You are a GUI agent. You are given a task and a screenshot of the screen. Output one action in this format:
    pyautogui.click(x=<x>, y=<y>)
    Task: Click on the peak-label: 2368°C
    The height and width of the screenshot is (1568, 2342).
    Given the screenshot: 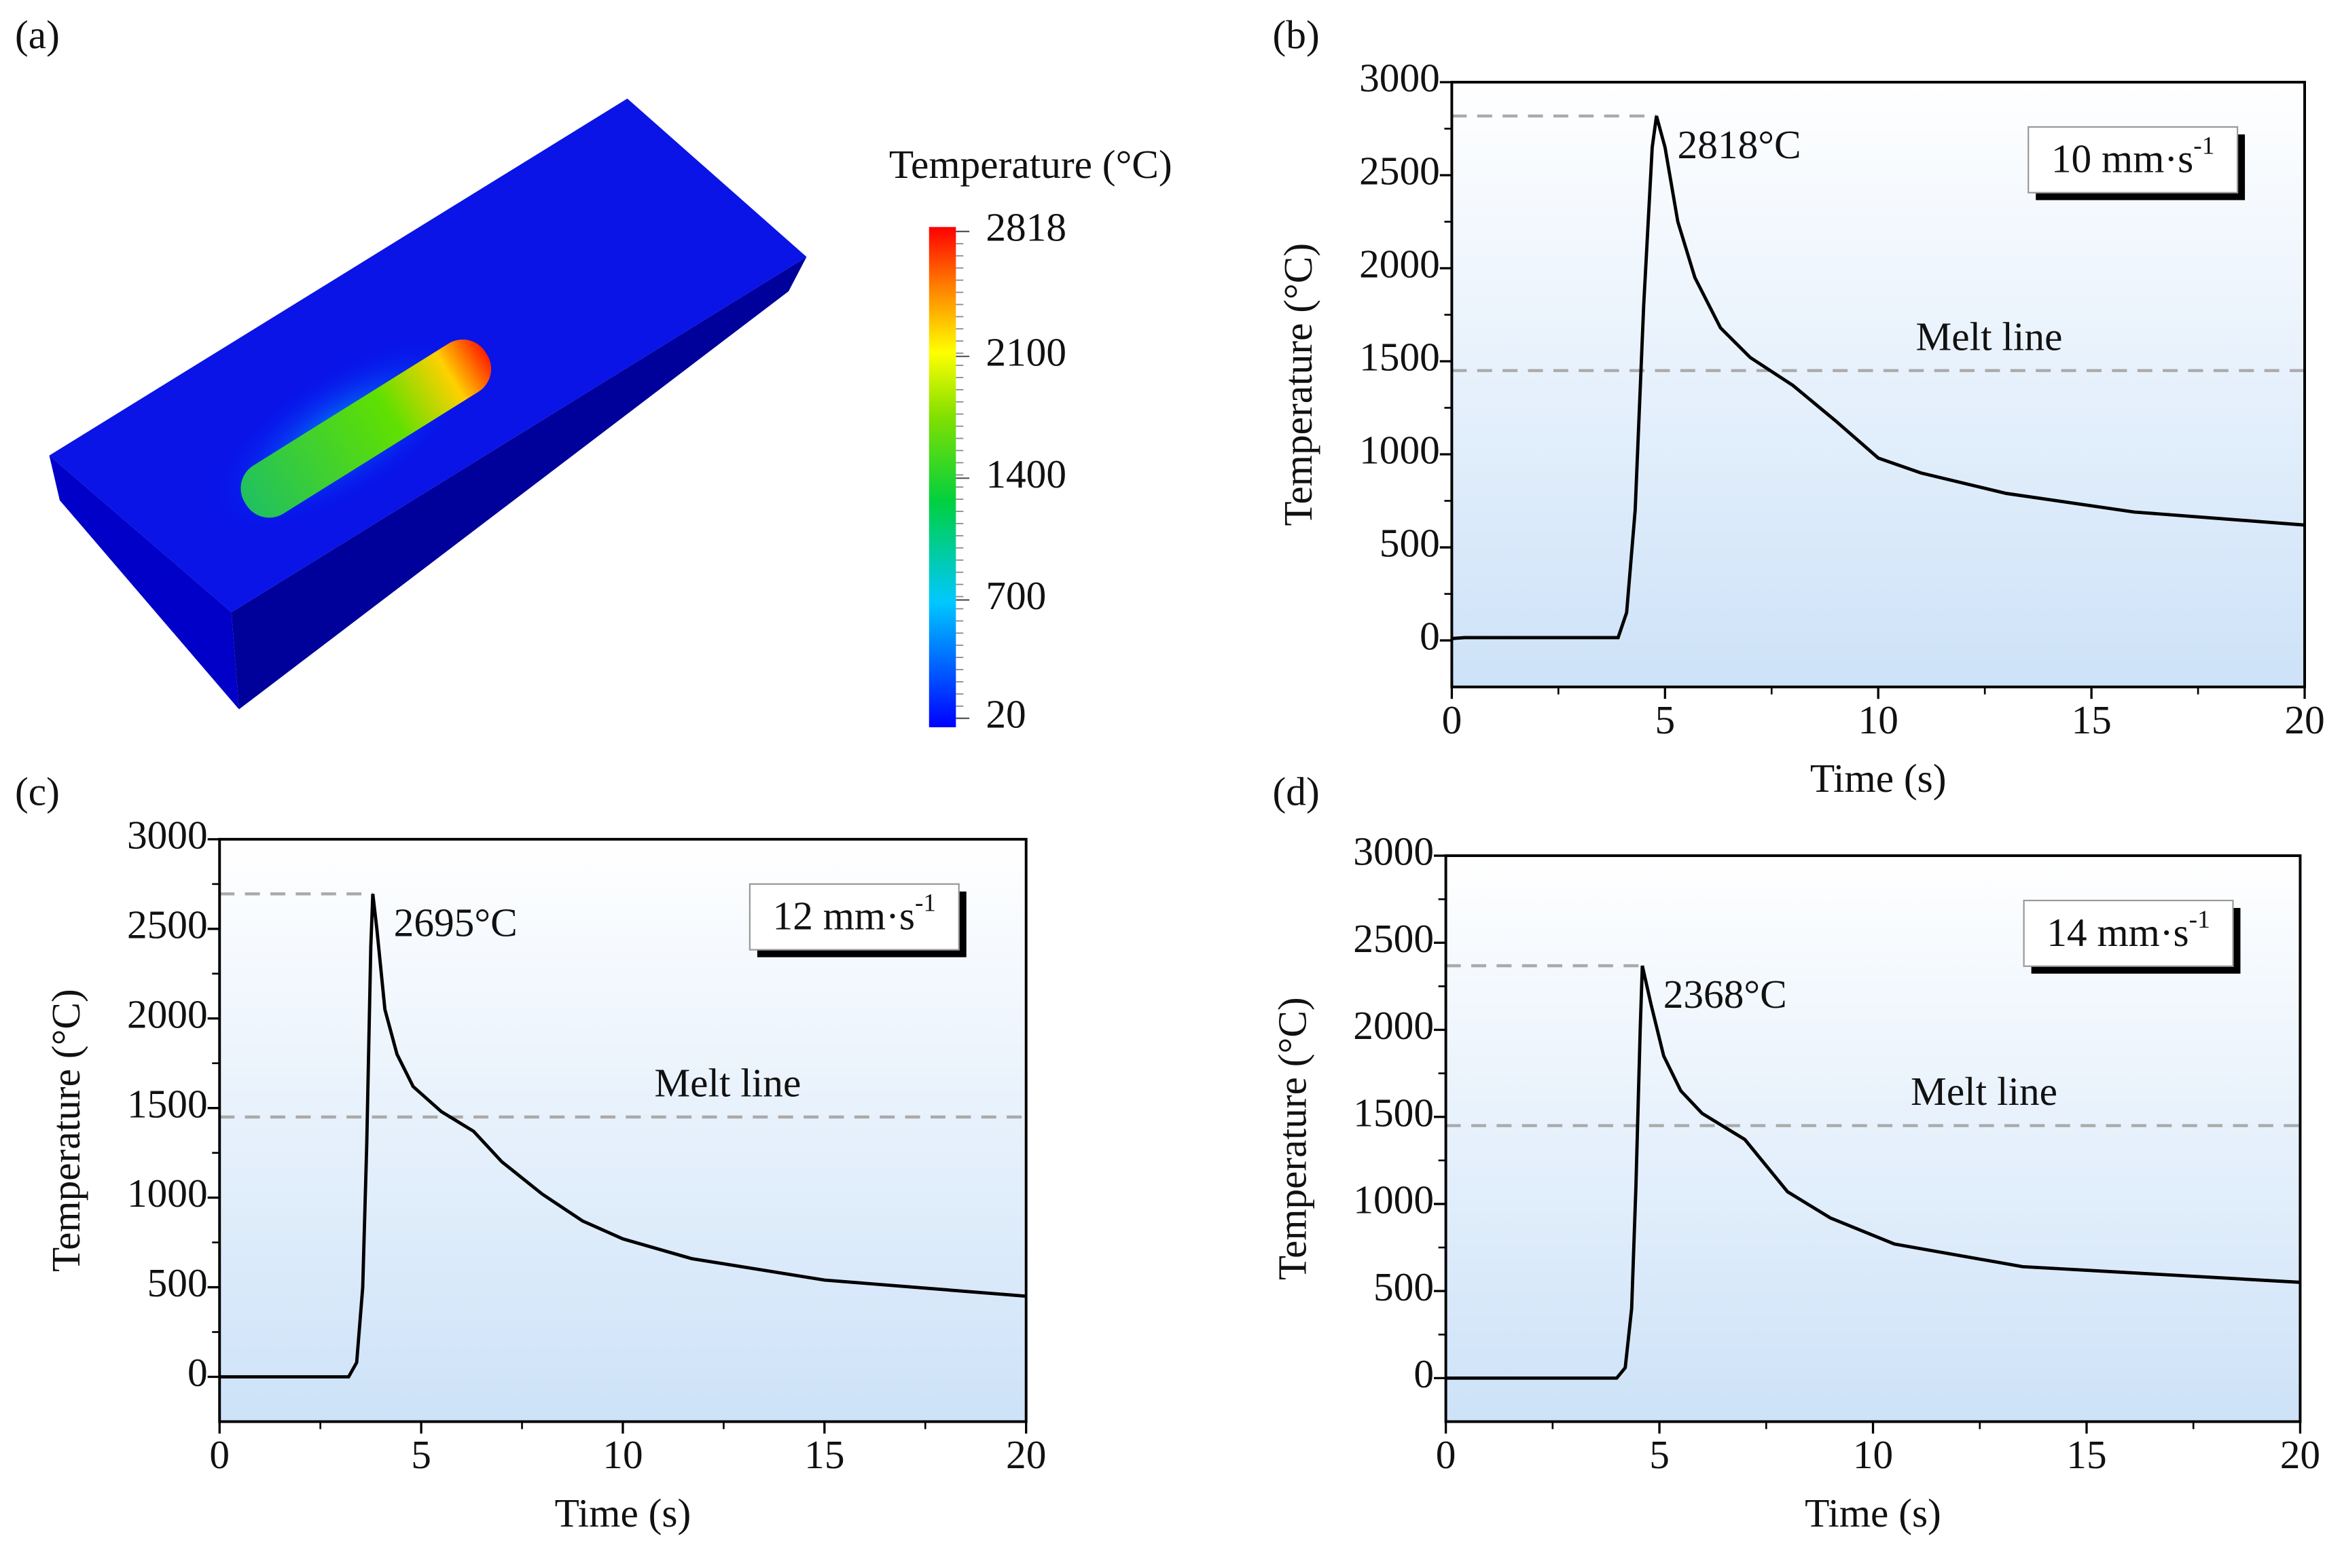 What is the action you would take?
    pyautogui.click(x=1725, y=995)
    